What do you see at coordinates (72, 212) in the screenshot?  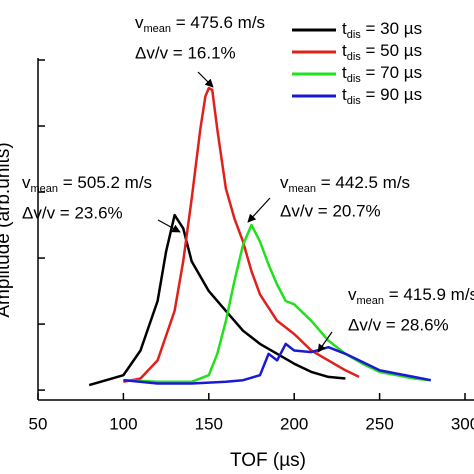 I see `annotation-line2: Δv/v = 23.6%` at bounding box center [72, 212].